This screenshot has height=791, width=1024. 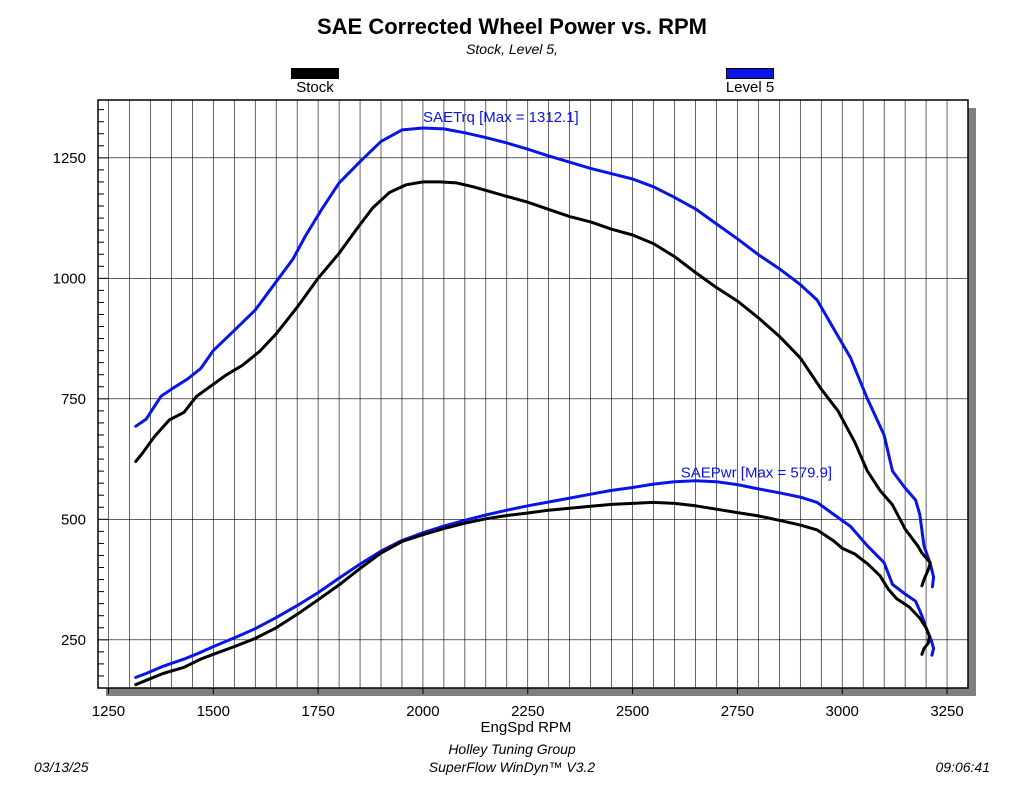 I want to click on y-tick-label: 1000, so click(x=69, y=278).